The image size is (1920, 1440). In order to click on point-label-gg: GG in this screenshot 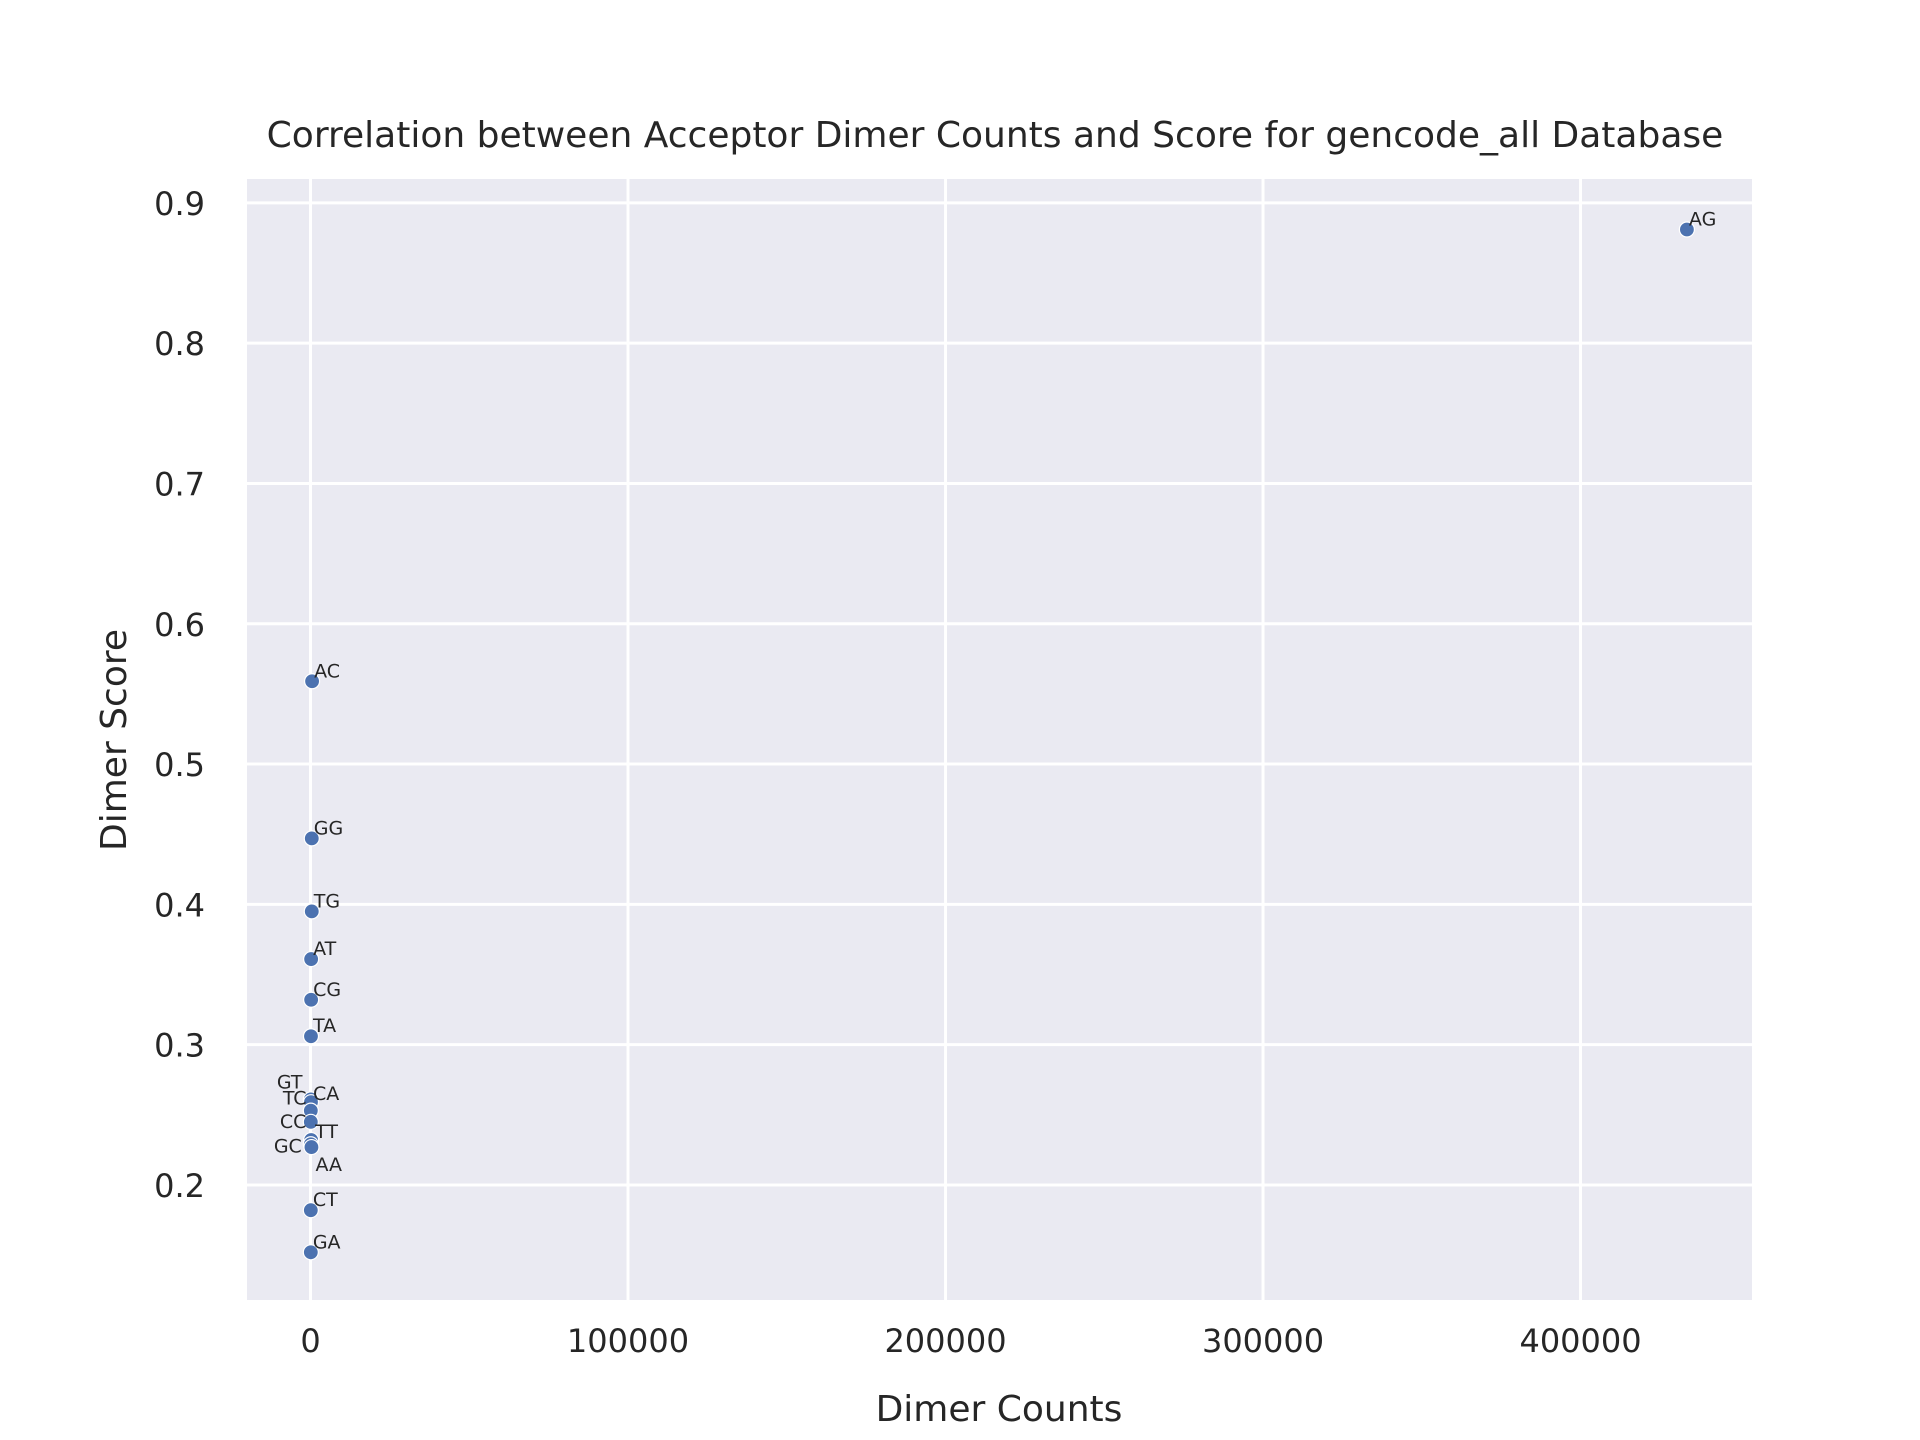, I will do `click(328, 828)`.